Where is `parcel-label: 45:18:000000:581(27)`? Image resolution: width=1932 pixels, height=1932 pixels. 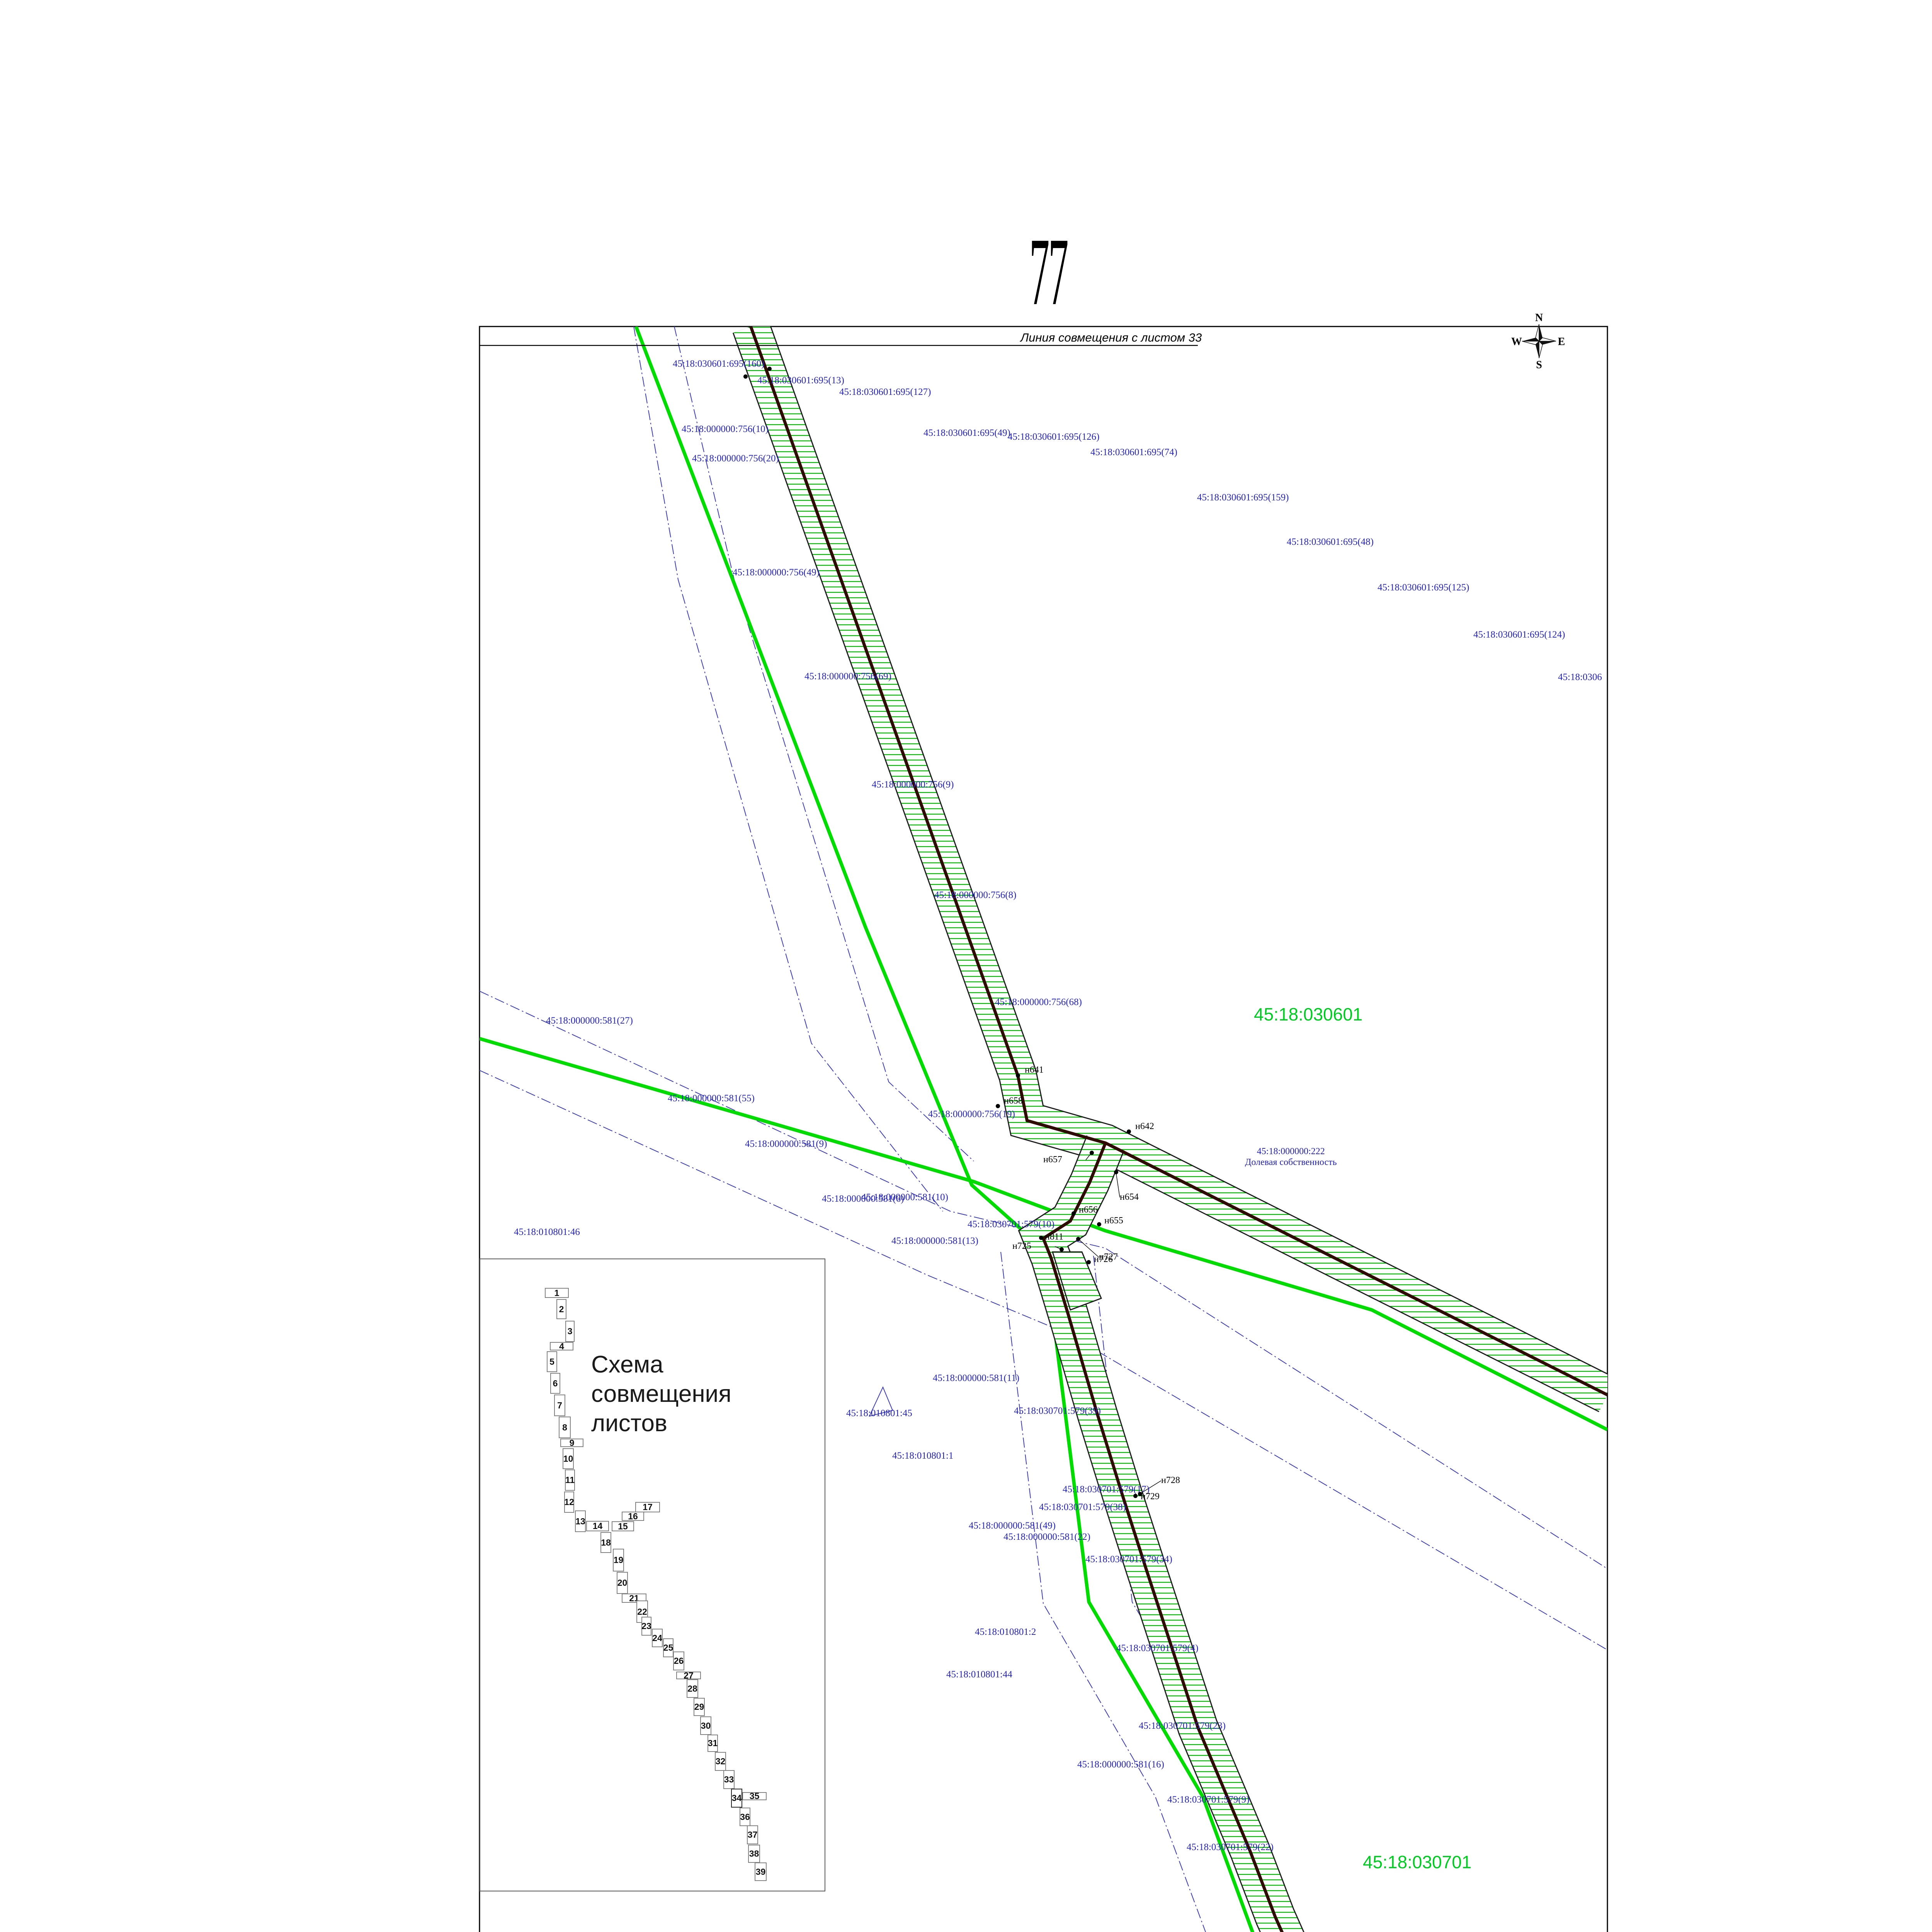
parcel-label: 45:18:000000:581(27) is located at coordinates (589, 1020).